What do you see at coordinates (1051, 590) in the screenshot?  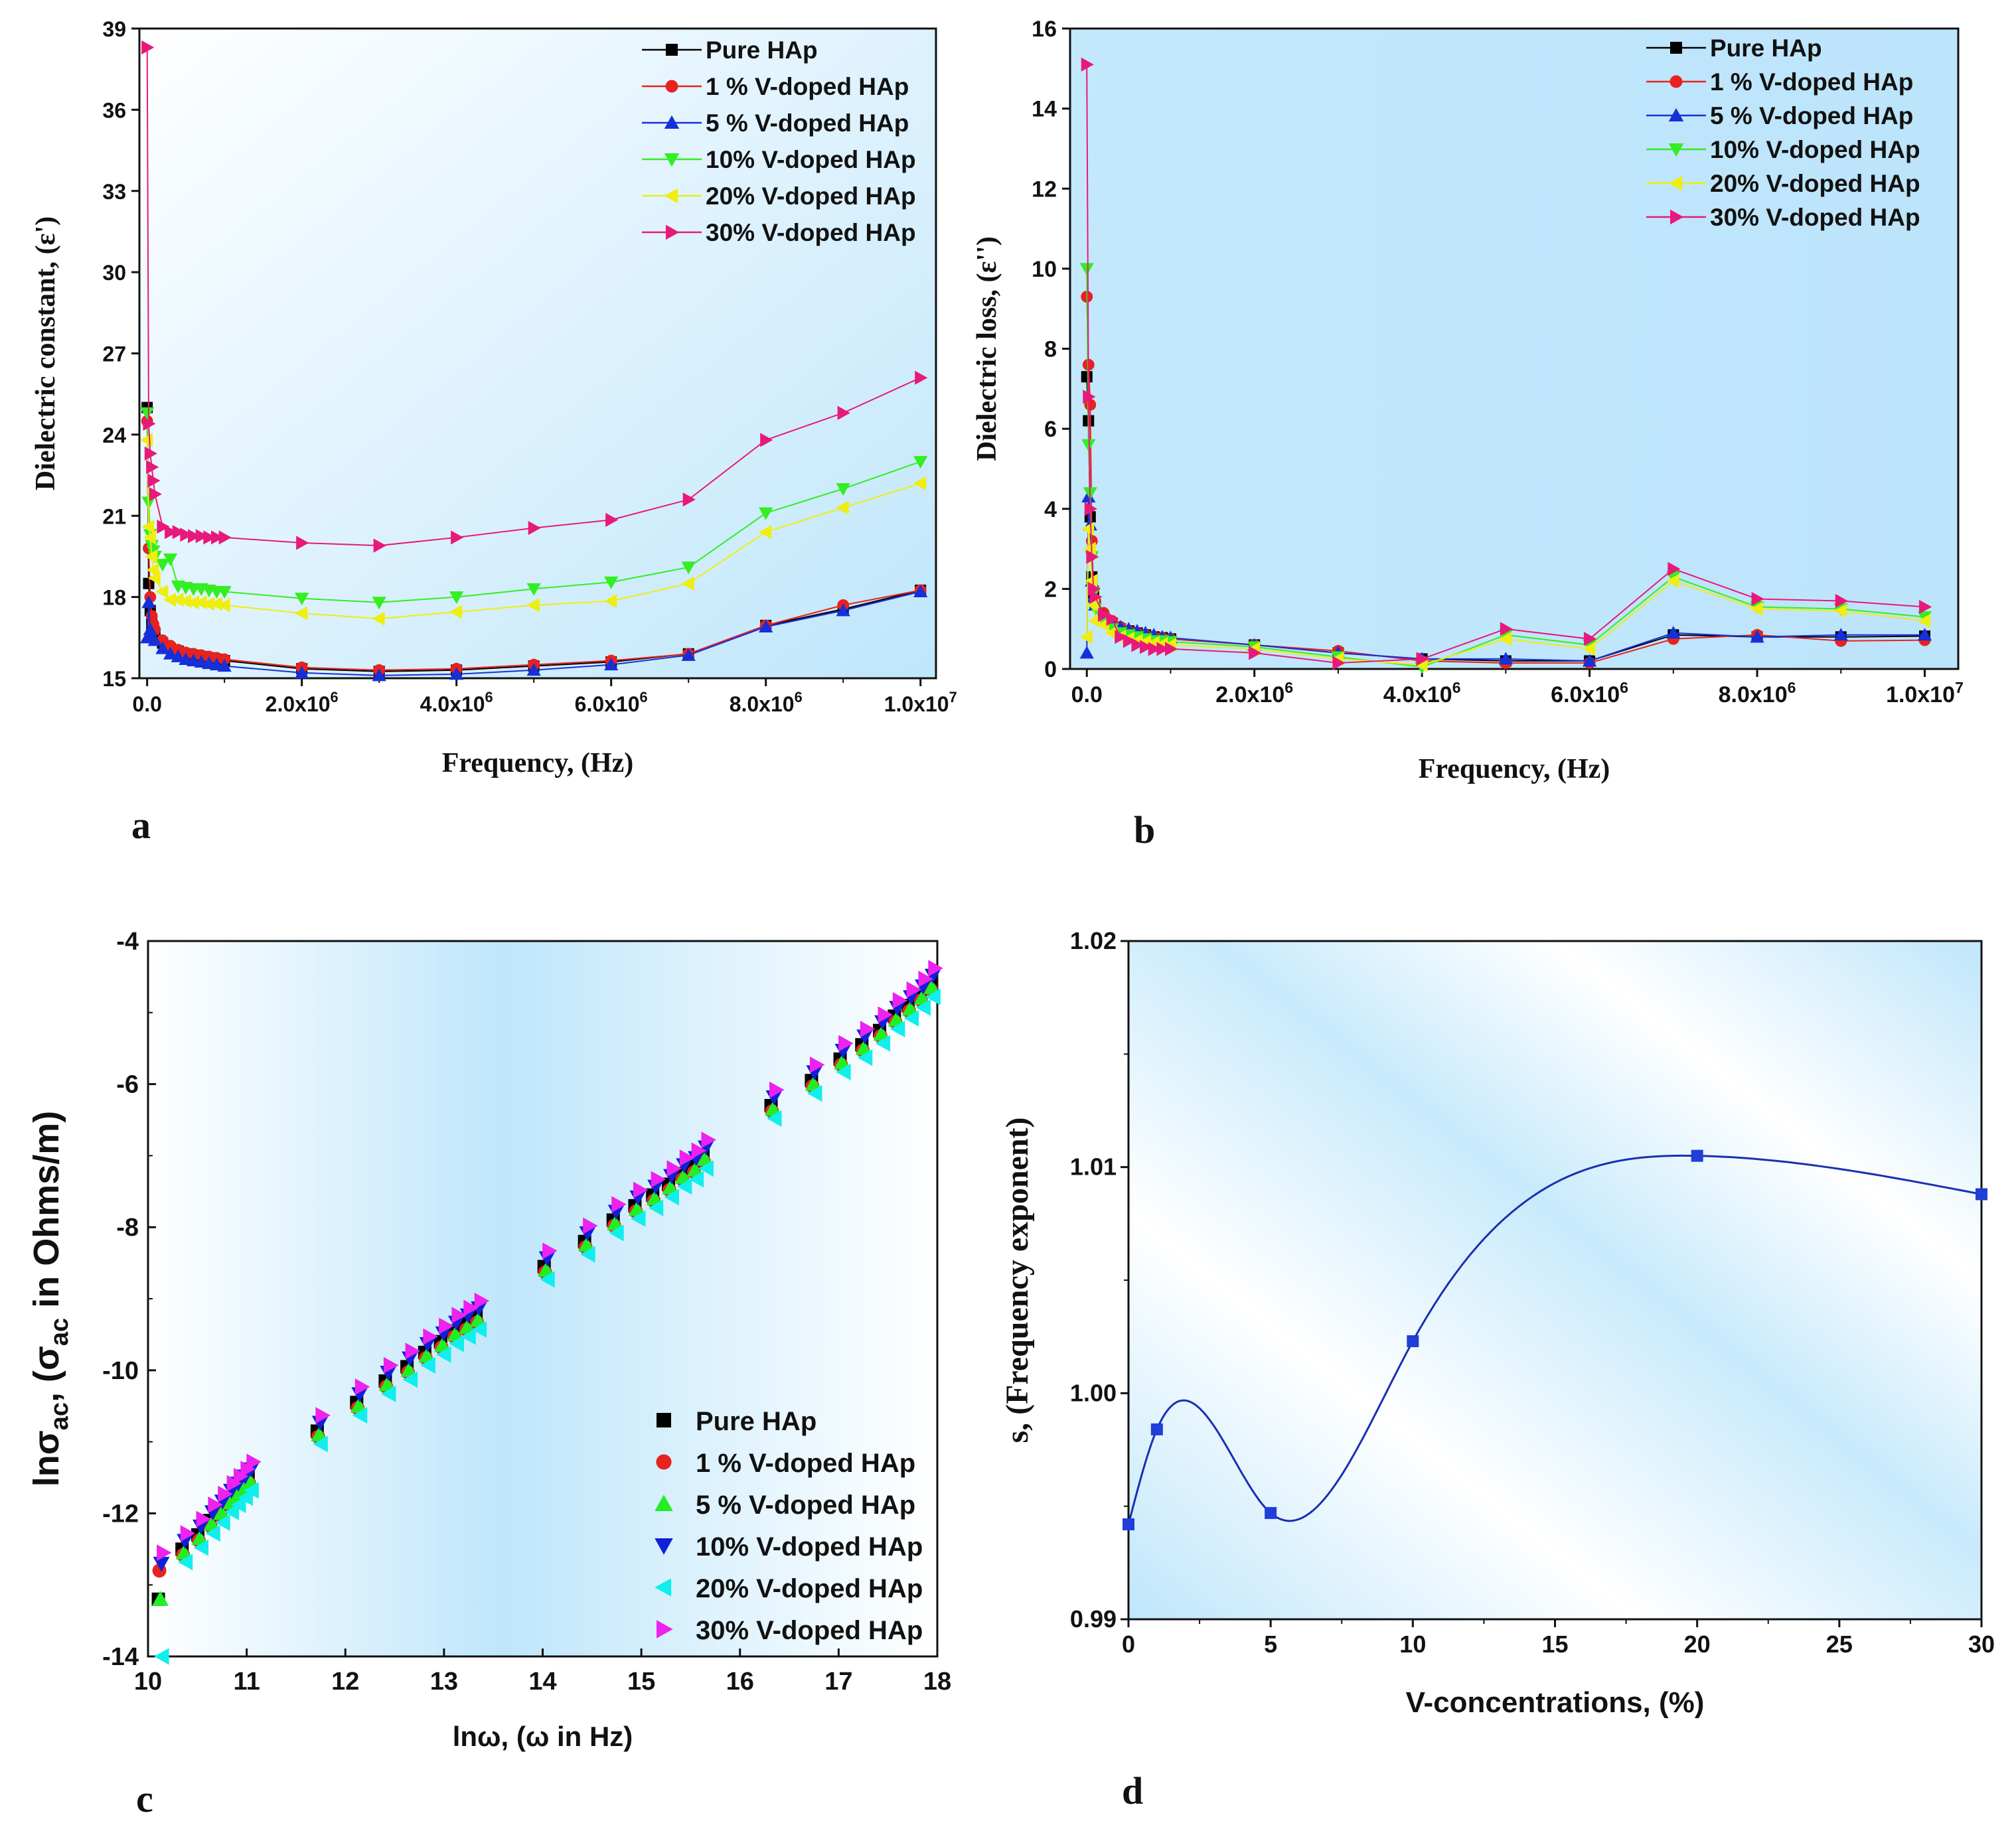 I see `y-tick-label: 2` at bounding box center [1051, 590].